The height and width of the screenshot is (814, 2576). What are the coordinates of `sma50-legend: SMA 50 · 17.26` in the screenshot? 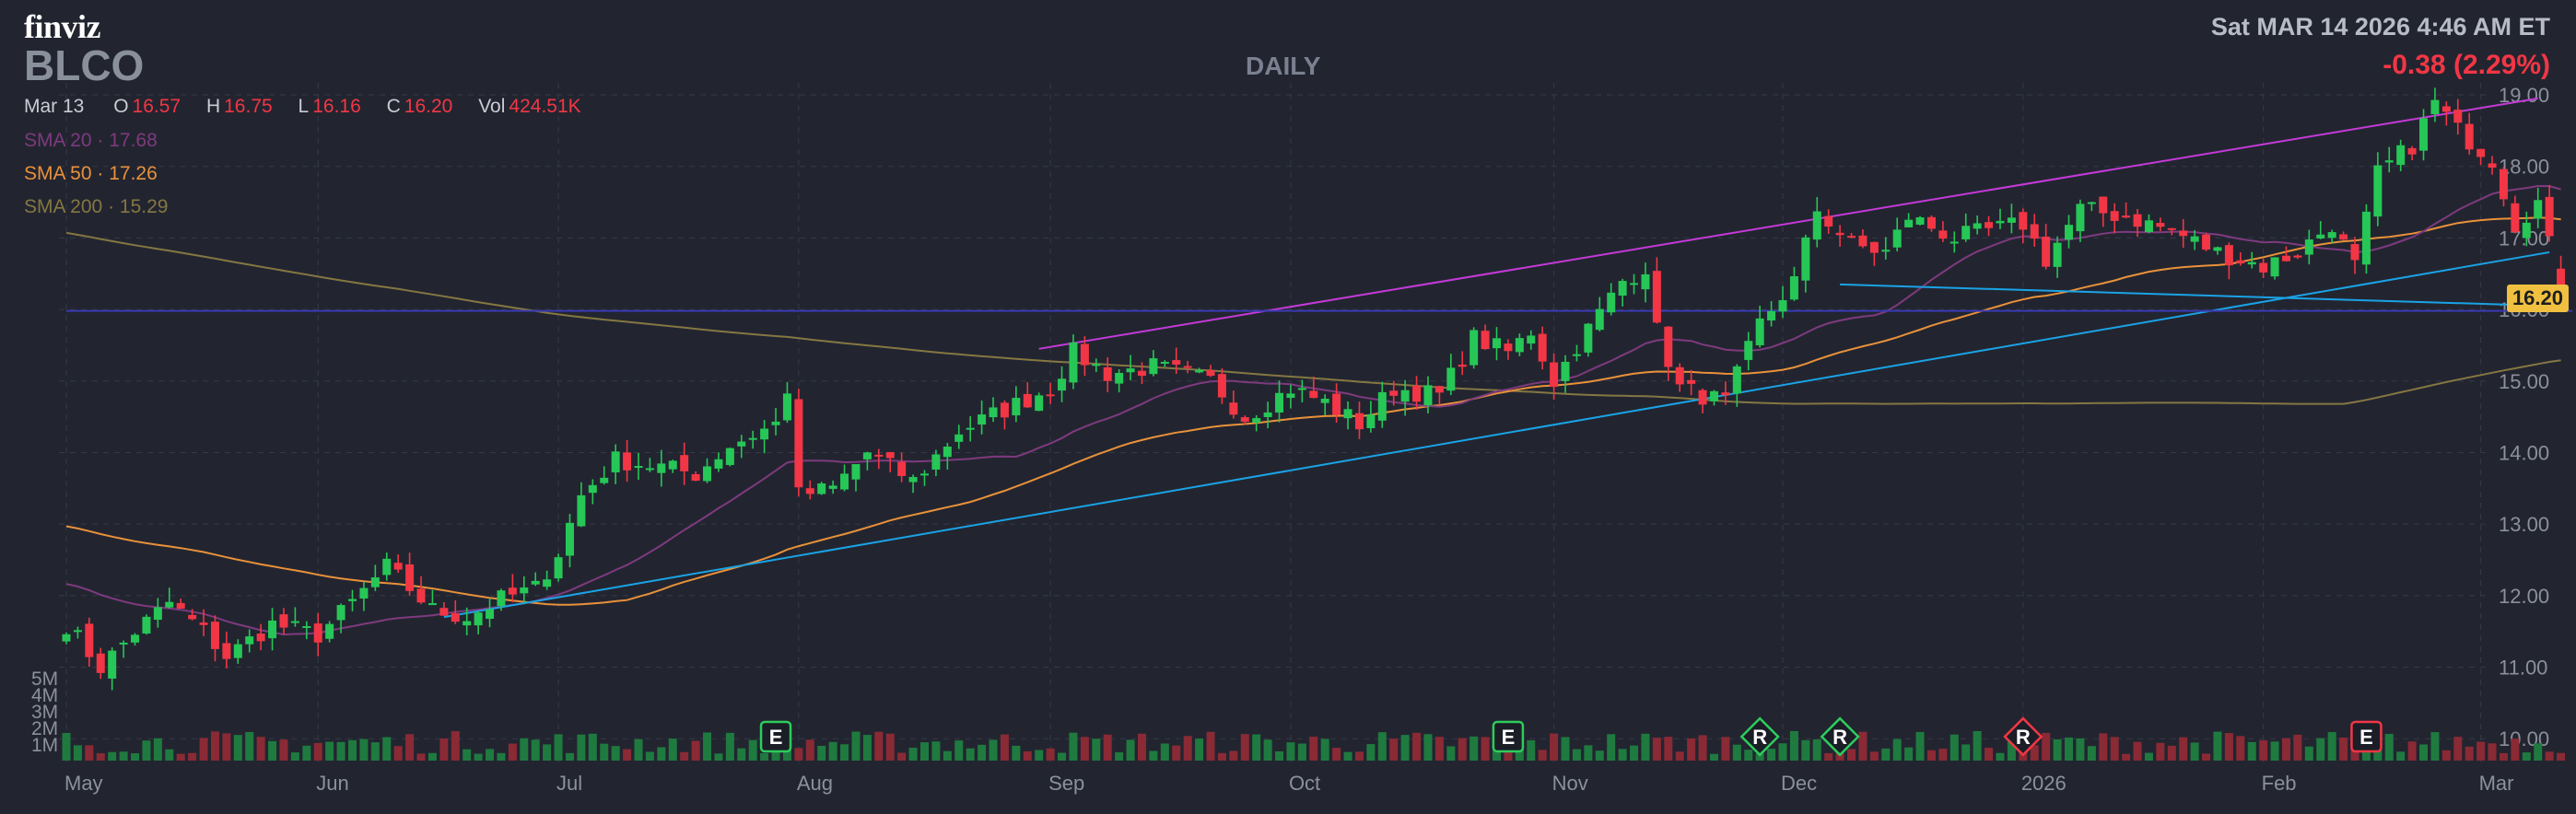 It's located at (91, 174).